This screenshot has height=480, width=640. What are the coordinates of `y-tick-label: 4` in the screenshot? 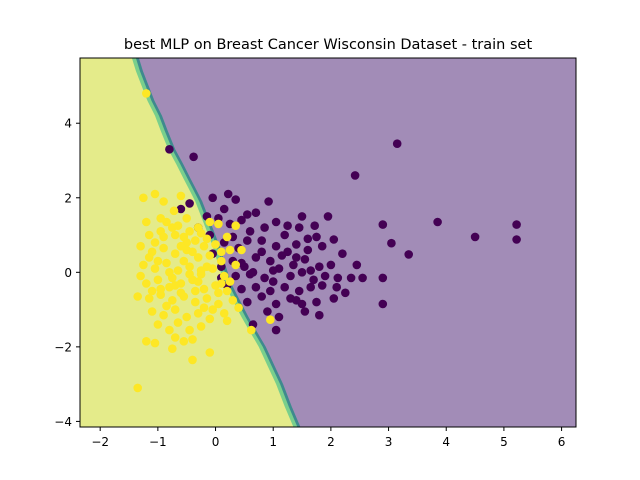 It's located at (68, 124).